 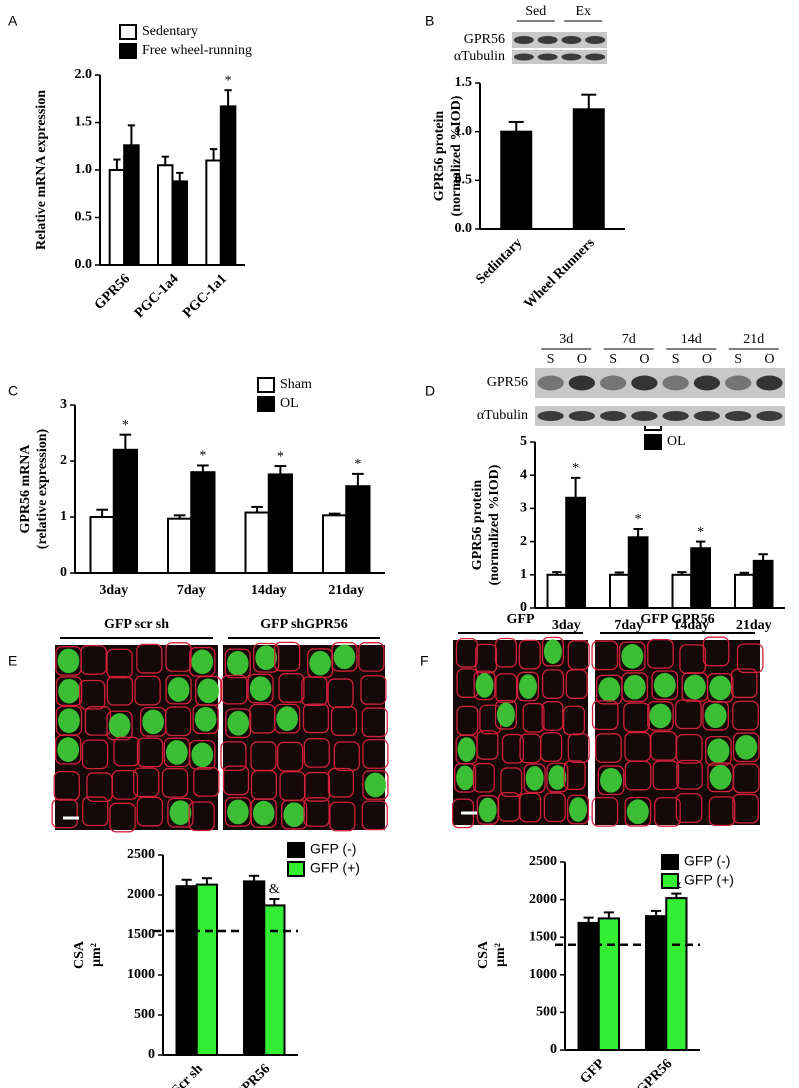 I want to click on blot-lane-label: S, so click(x=738, y=359).